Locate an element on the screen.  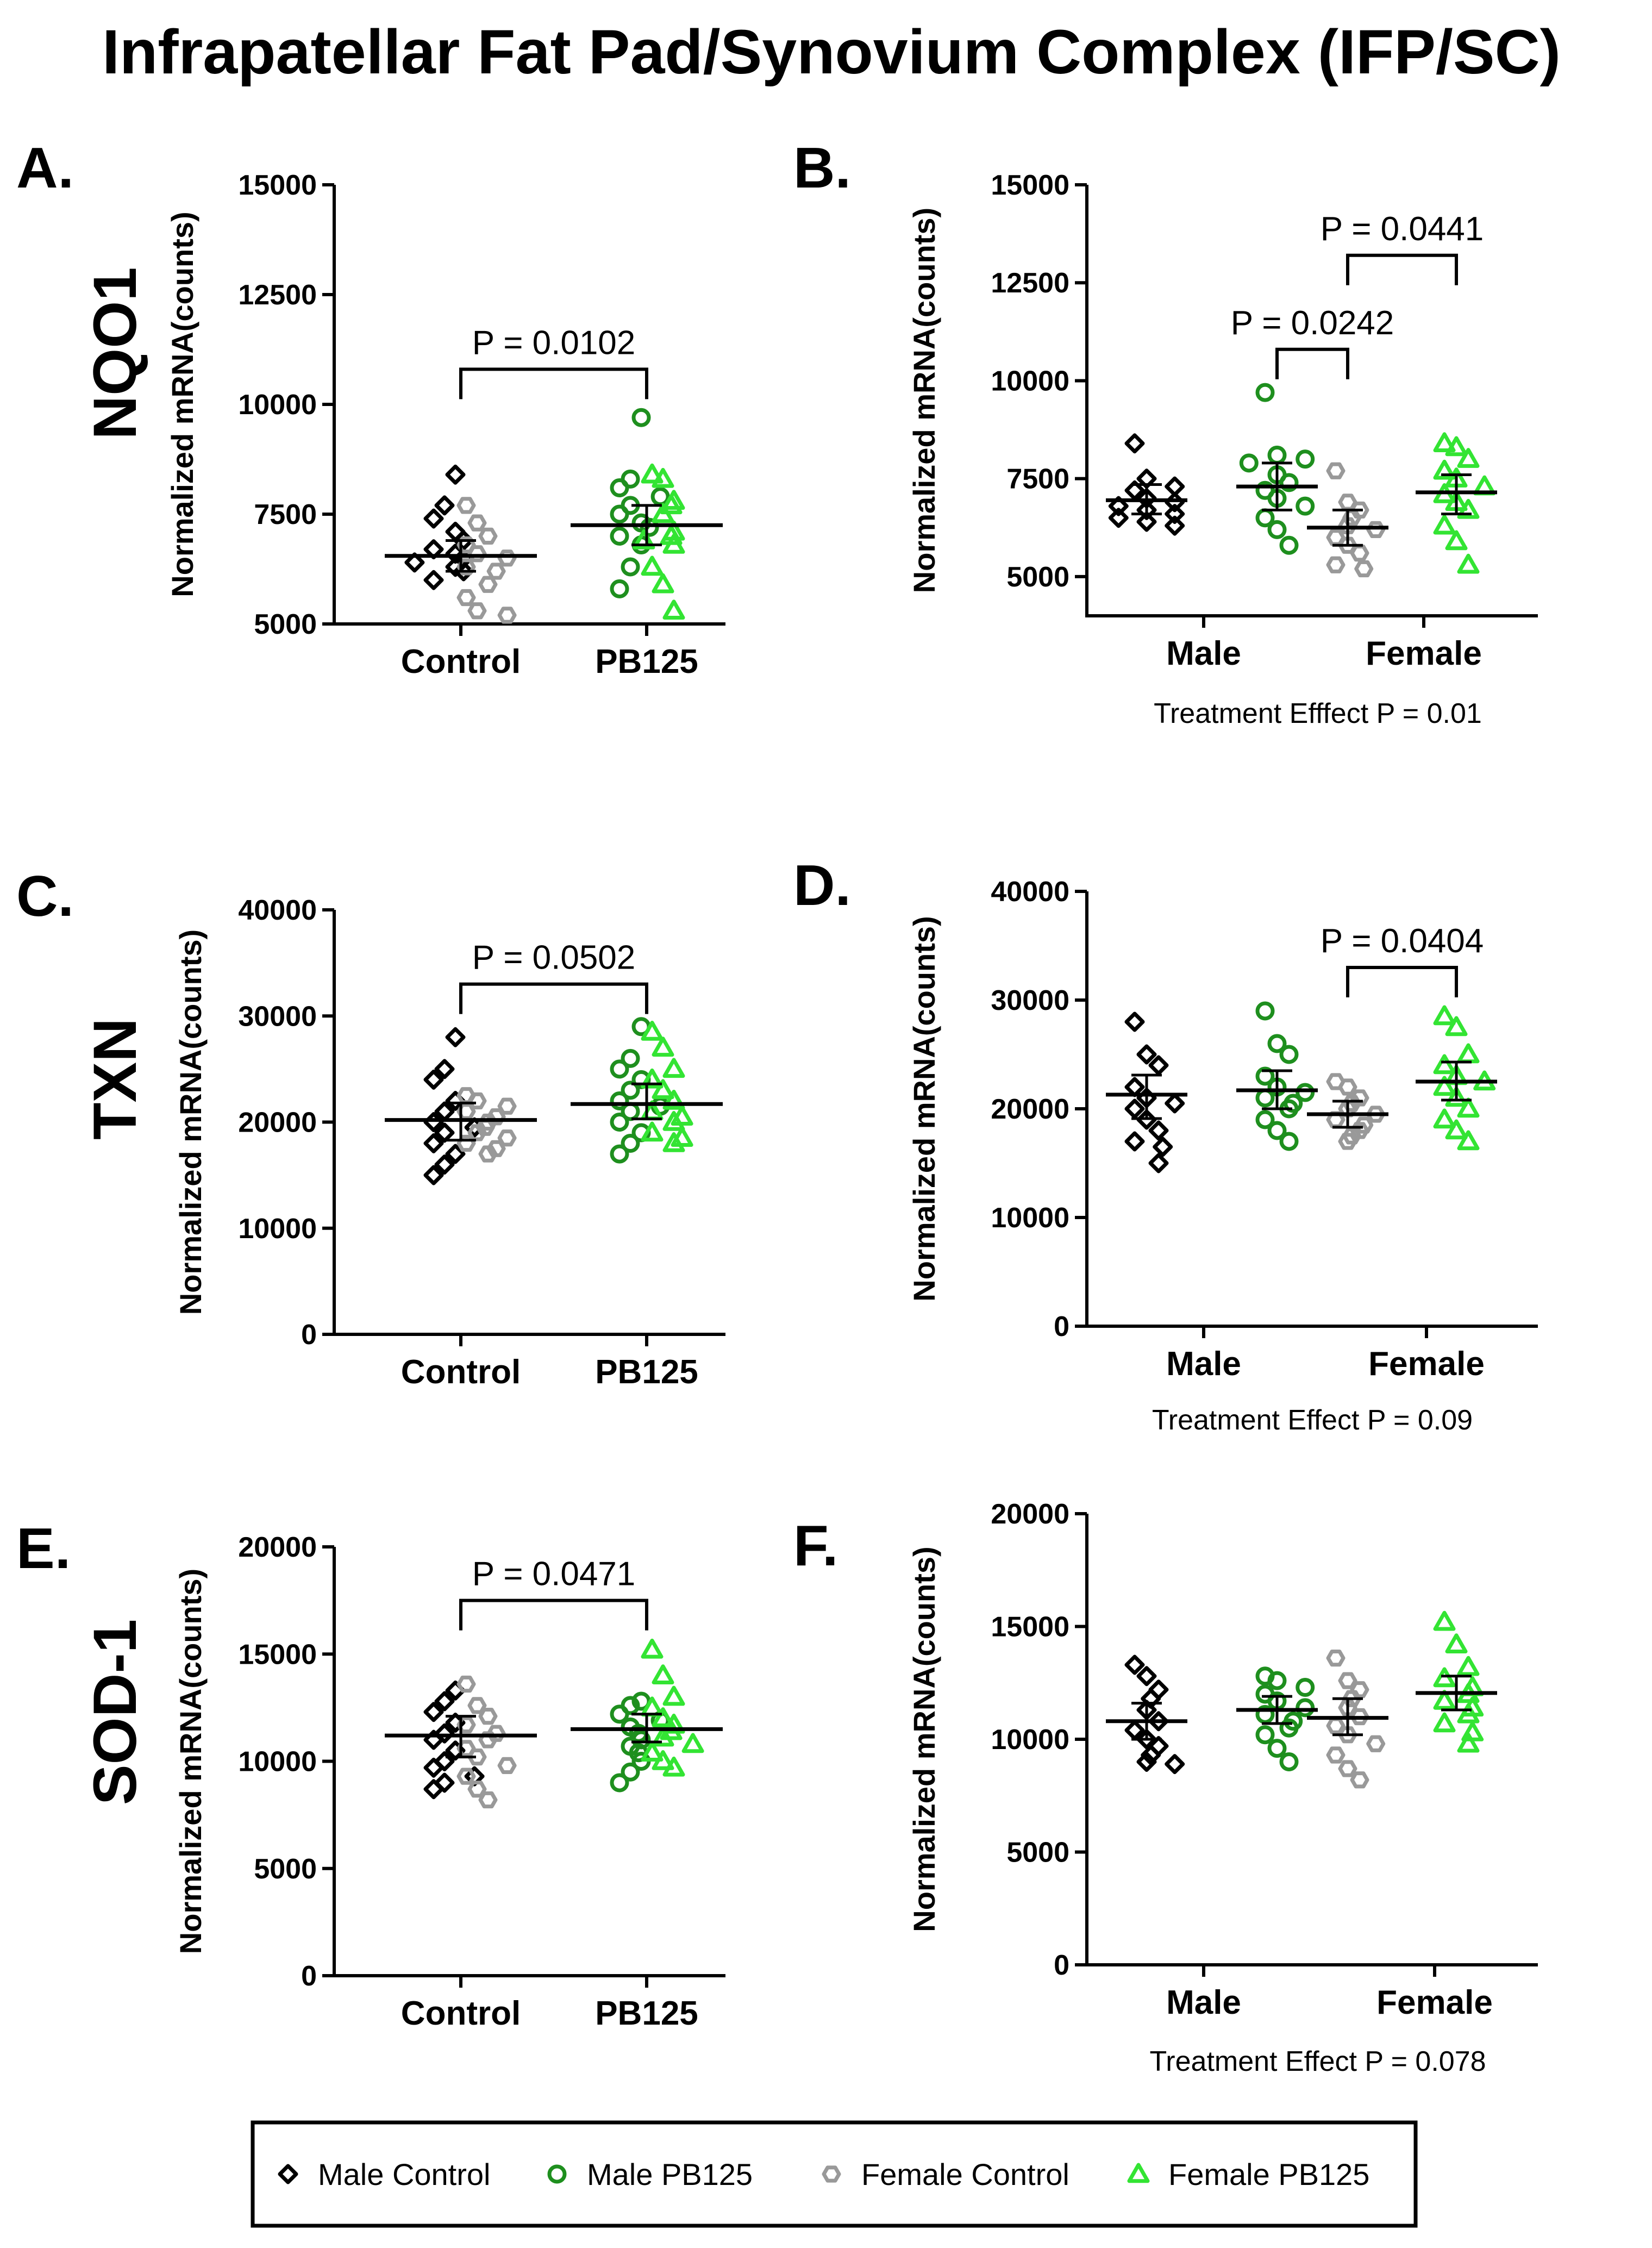
female_control-legend-marker is located at coordinates (831, 2174).